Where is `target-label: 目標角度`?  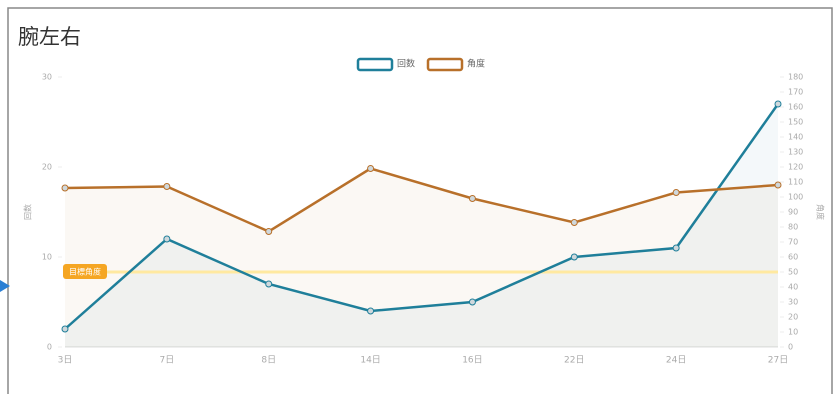
target-label: 目標角度 is located at coordinates (85, 272).